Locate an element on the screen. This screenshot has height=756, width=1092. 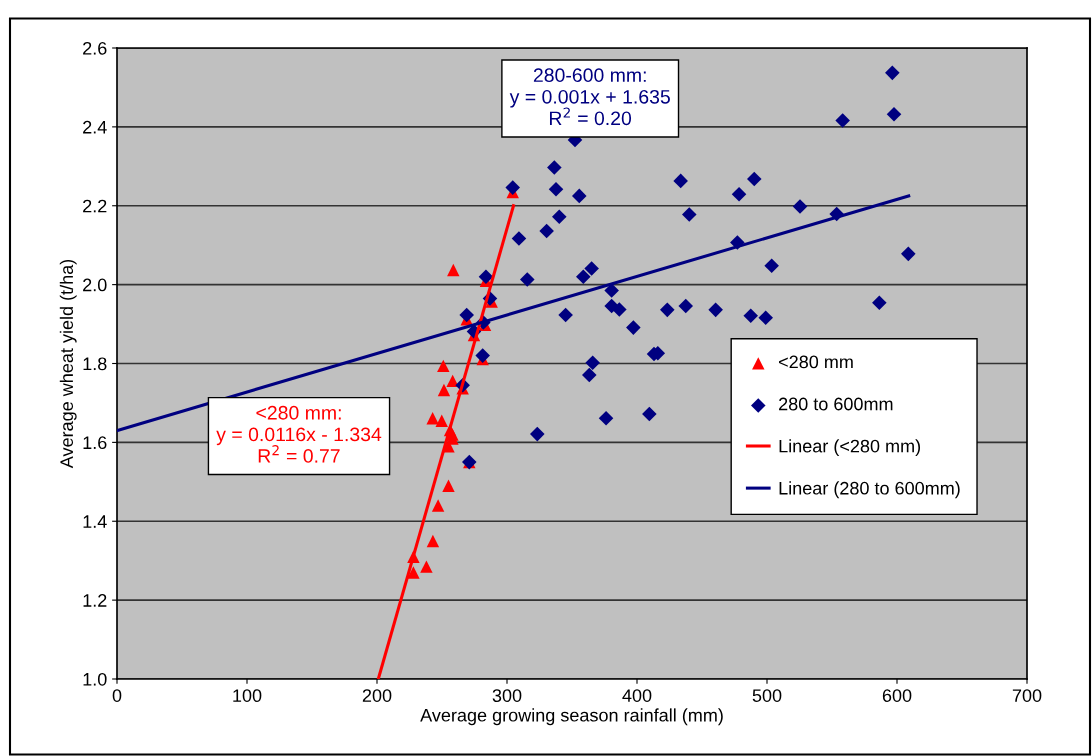
y-tick-label: 2.0 is located at coordinates (95, 285).